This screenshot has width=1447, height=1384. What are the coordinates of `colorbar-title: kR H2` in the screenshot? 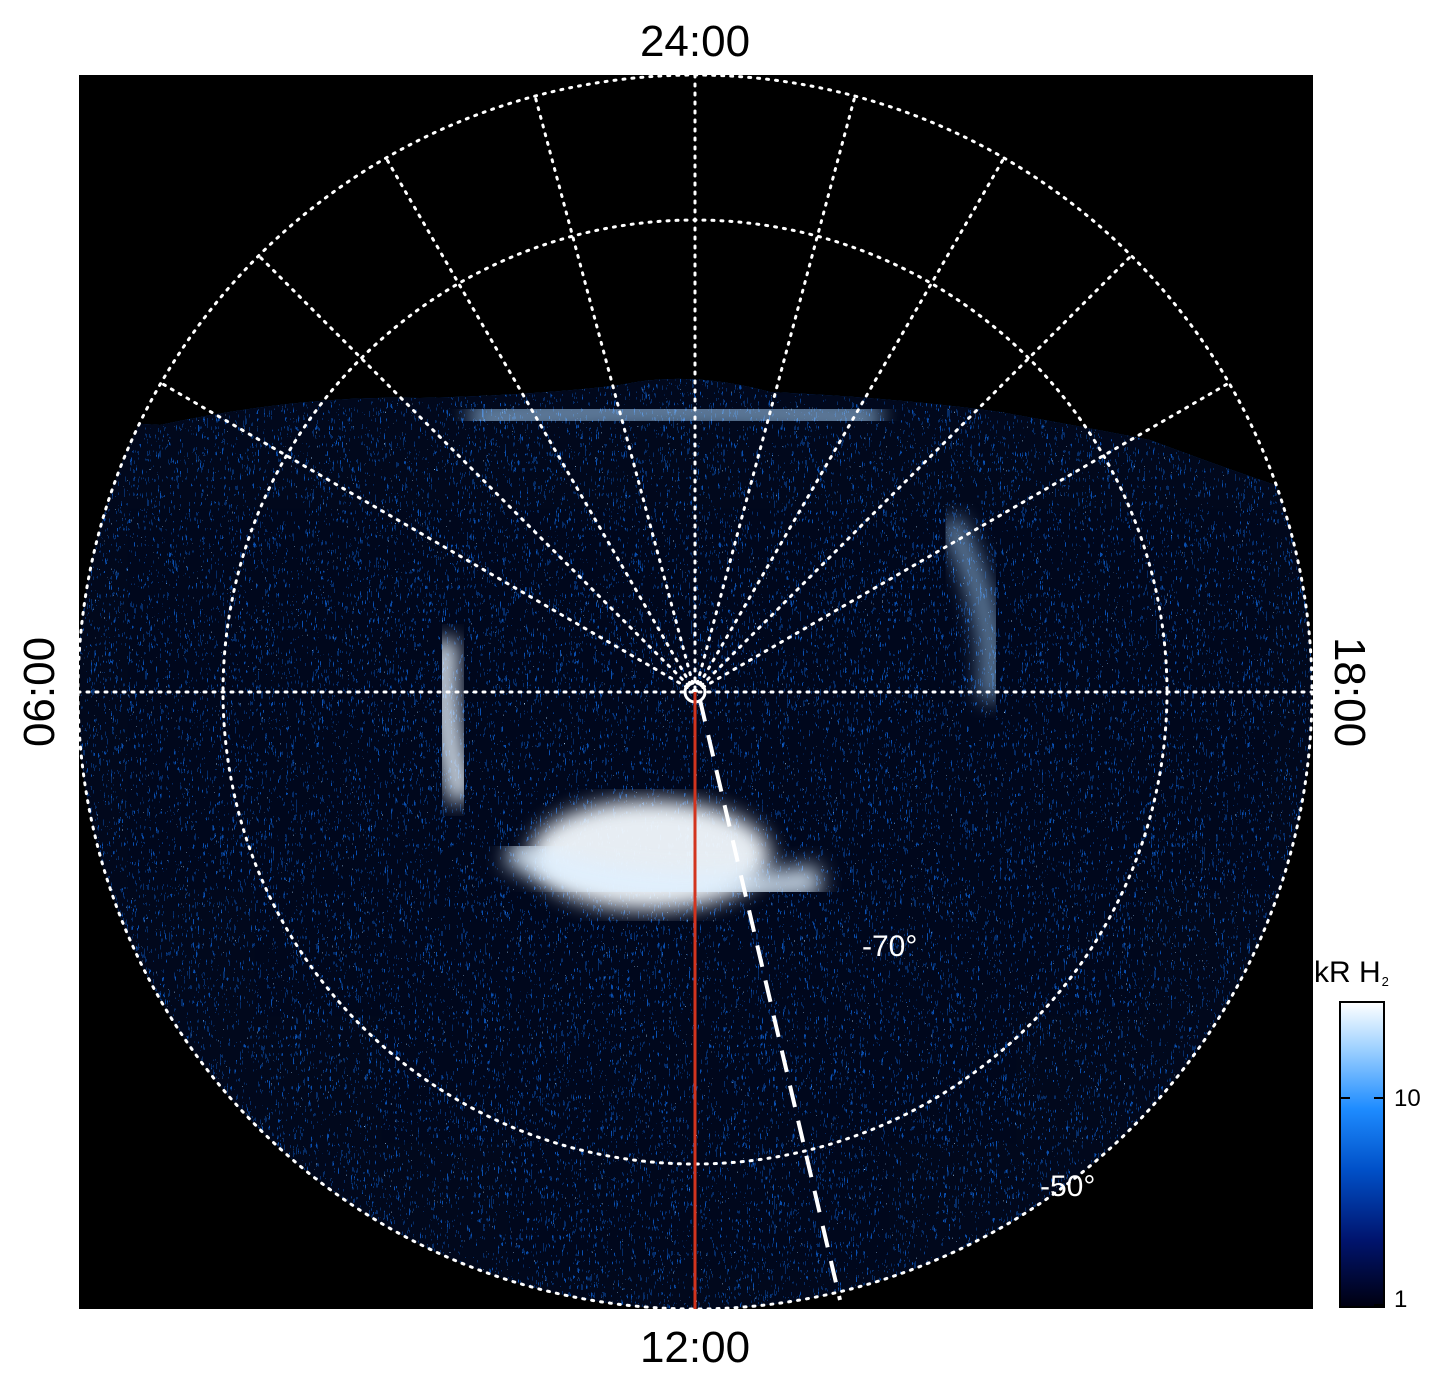 It's located at (1351, 972).